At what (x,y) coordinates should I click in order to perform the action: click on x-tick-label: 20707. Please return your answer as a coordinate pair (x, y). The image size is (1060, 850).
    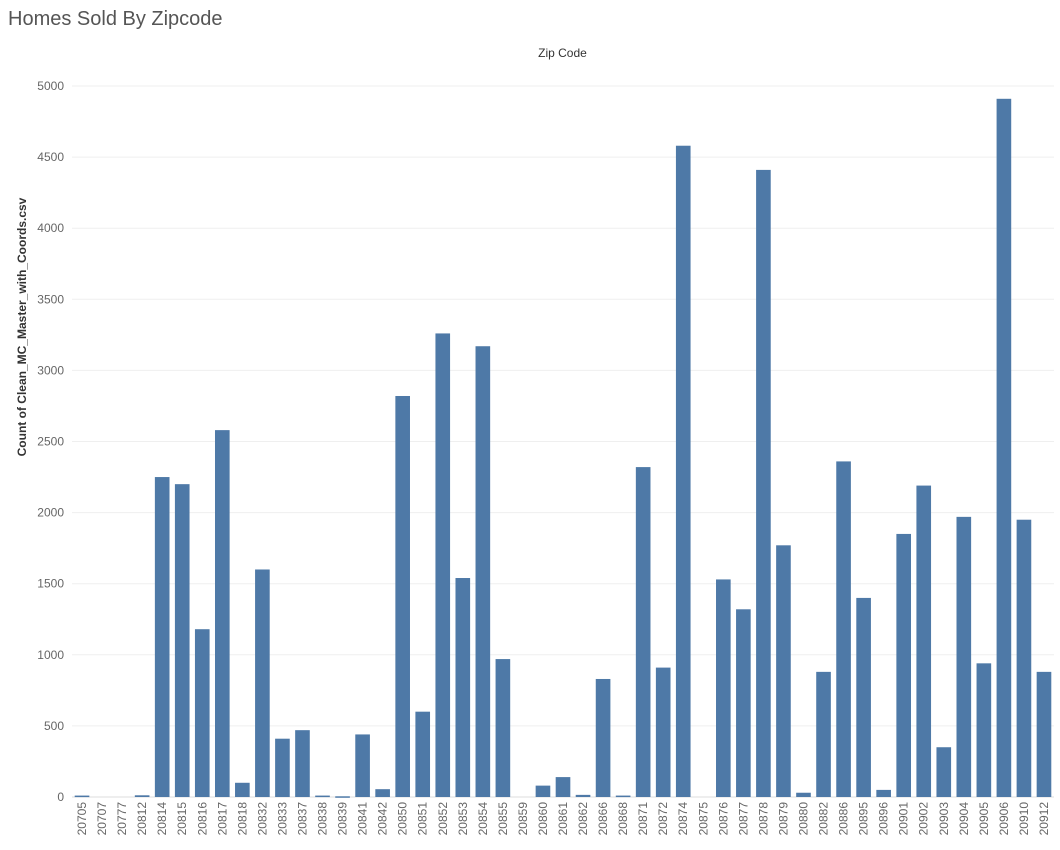
    Looking at the image, I should click on (102, 819).